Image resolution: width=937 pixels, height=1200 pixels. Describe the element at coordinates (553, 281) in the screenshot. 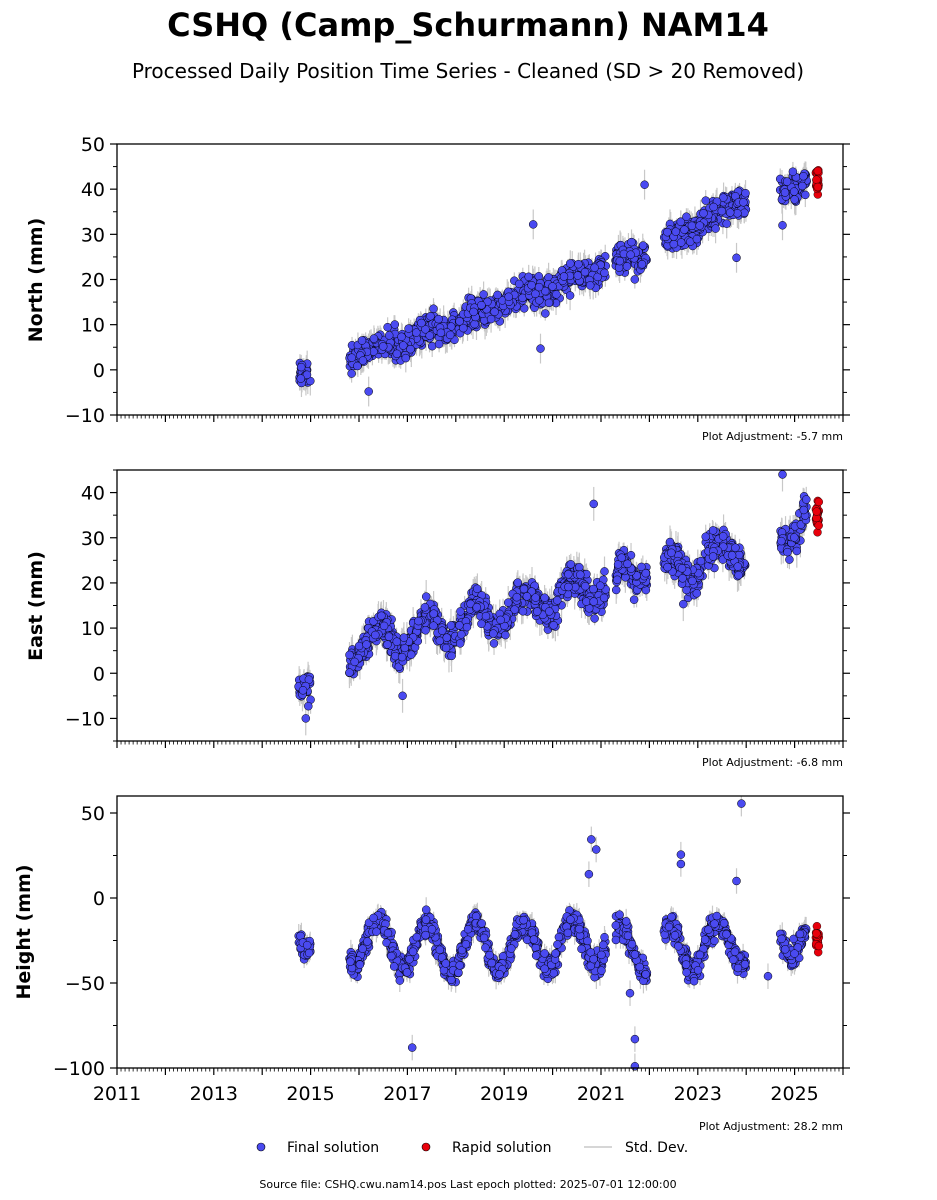

I see `final-points` at that location.